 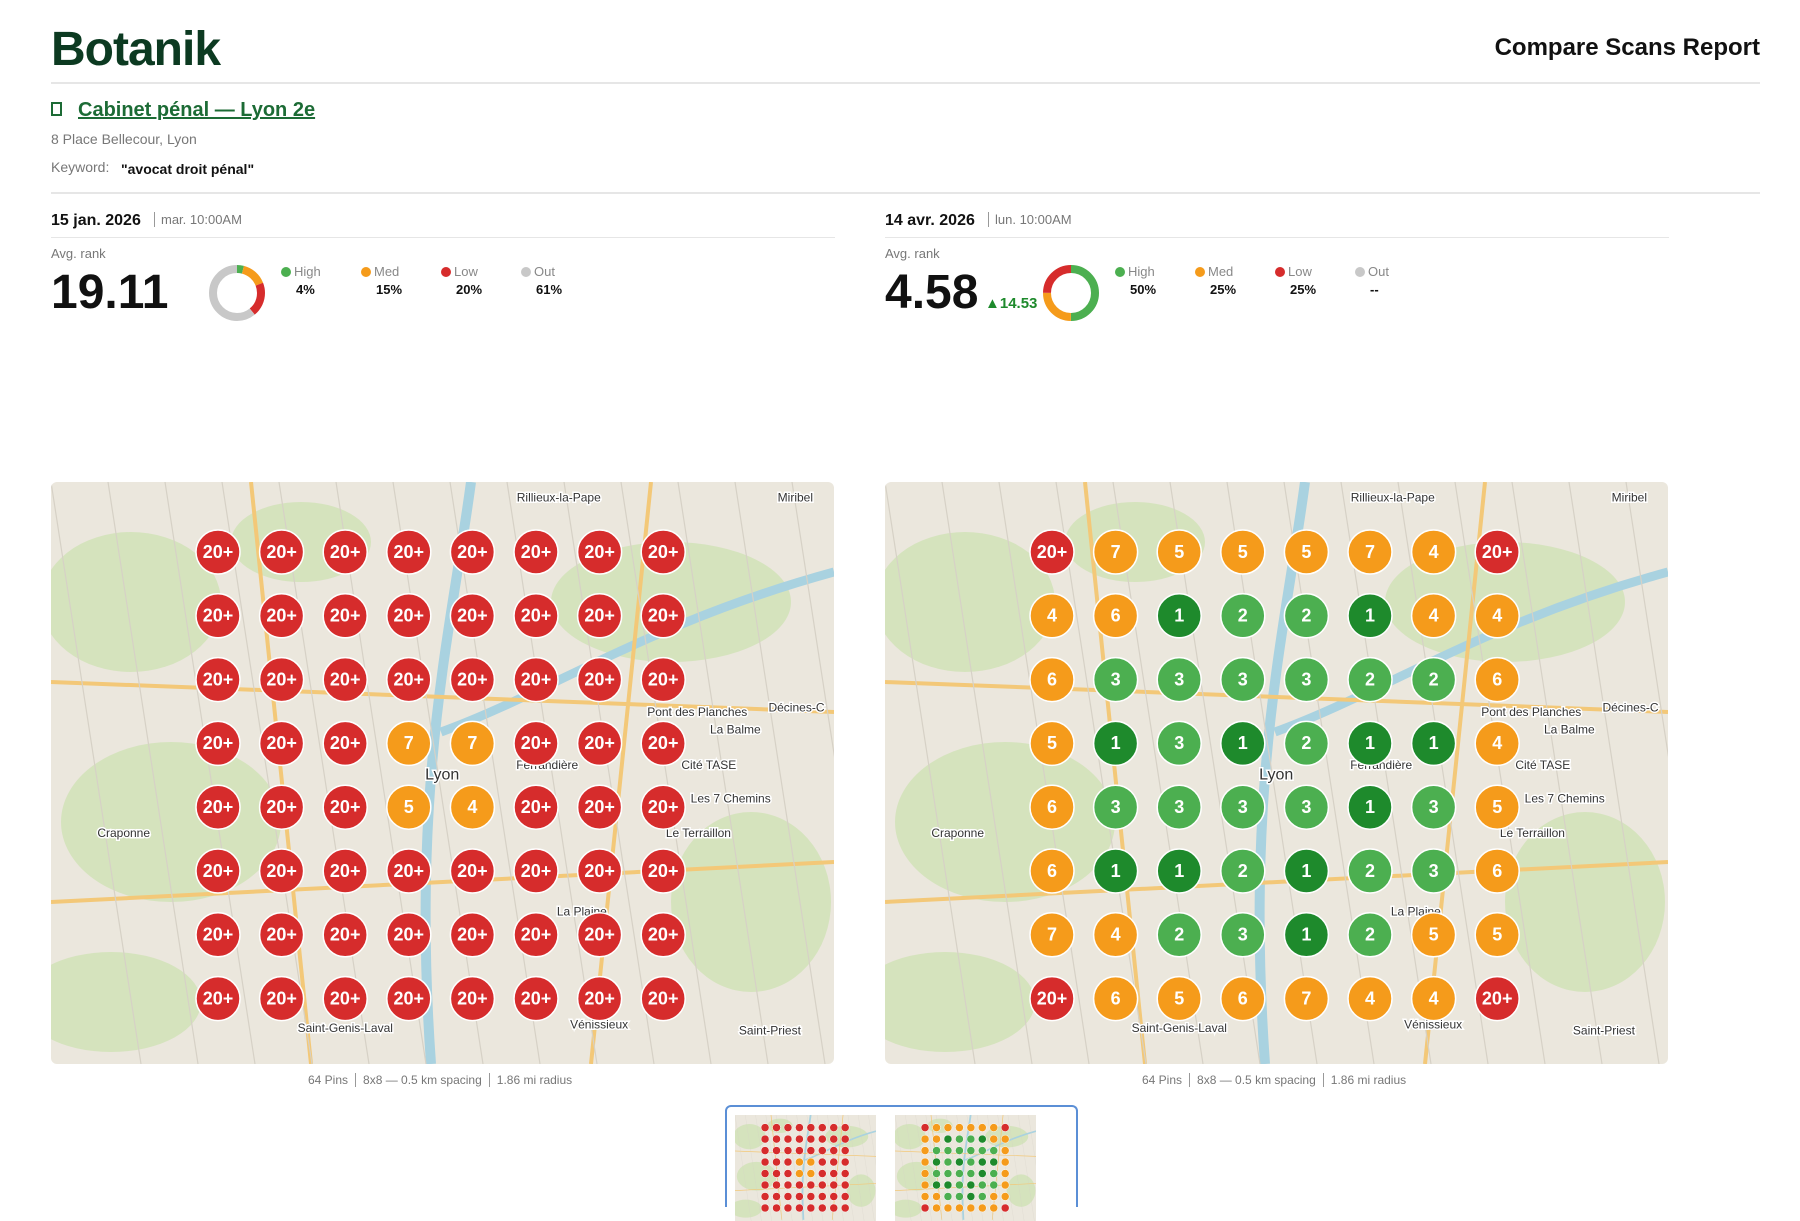 What do you see at coordinates (1223, 289) in the screenshot?
I see `legend-value: 25%` at bounding box center [1223, 289].